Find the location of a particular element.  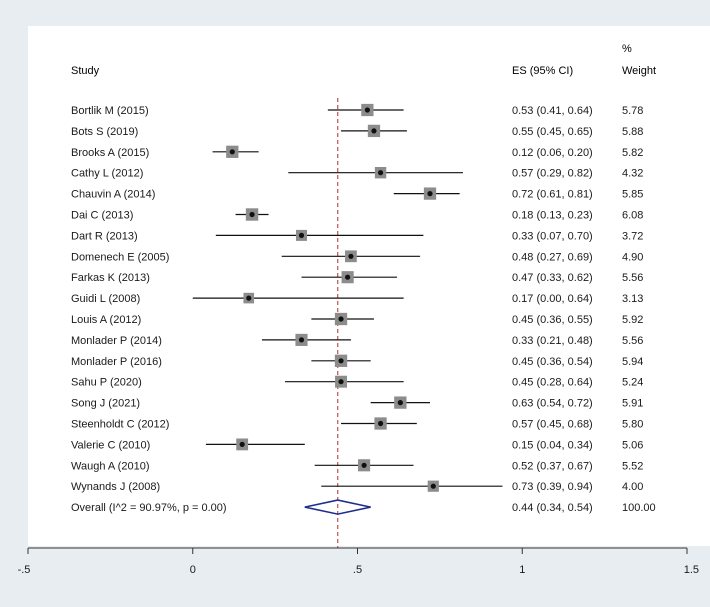

weight-value: 5.92 is located at coordinates (632, 320).